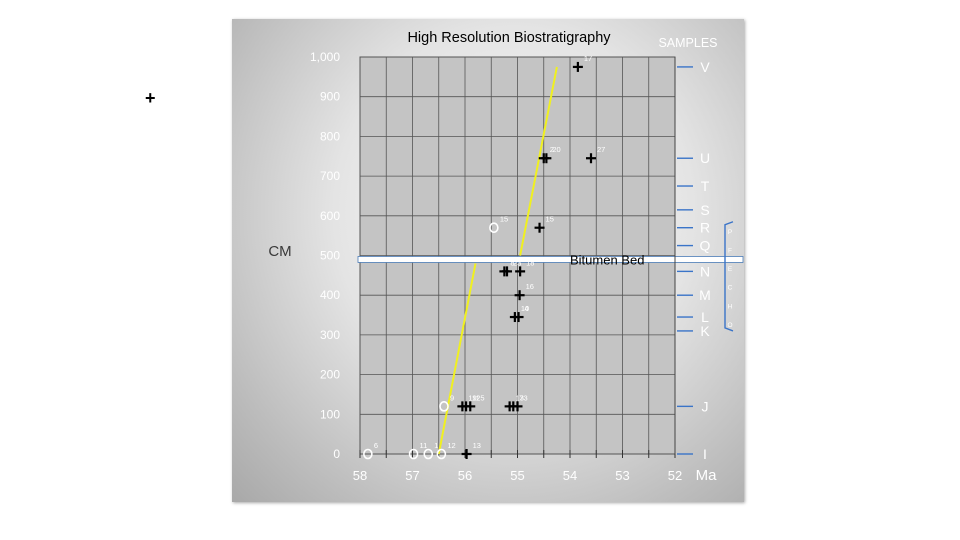 This screenshot has width=960, height=540. What do you see at coordinates (730, 288) in the screenshot?
I see `bracket-letter: C` at bounding box center [730, 288].